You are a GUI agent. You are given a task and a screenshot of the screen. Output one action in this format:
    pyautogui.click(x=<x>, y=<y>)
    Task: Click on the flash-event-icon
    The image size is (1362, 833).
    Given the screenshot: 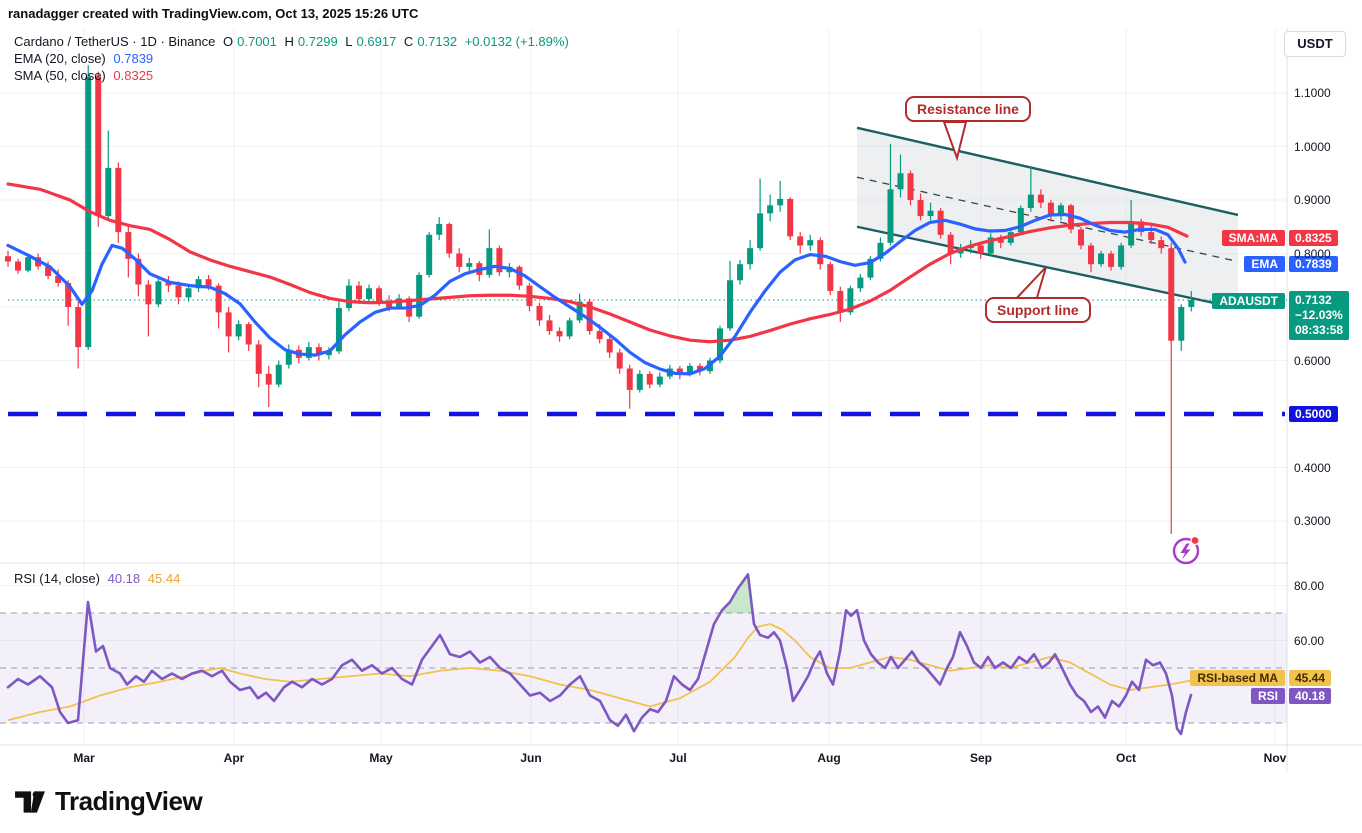 What is the action you would take?
    pyautogui.click(x=1186, y=550)
    